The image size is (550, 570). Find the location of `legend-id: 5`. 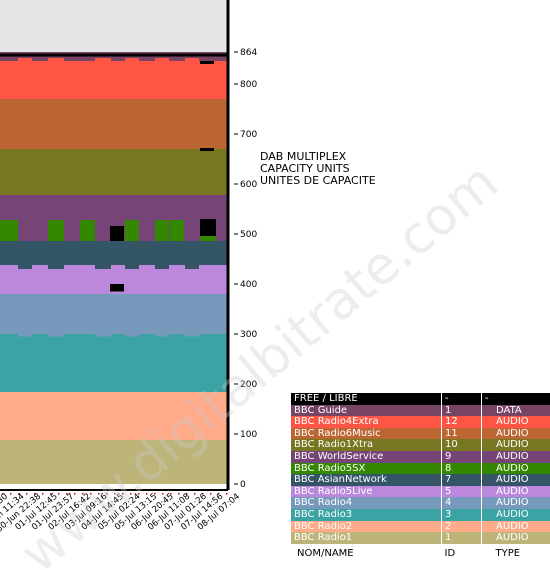

legend-id: 5 is located at coordinates (461, 491).